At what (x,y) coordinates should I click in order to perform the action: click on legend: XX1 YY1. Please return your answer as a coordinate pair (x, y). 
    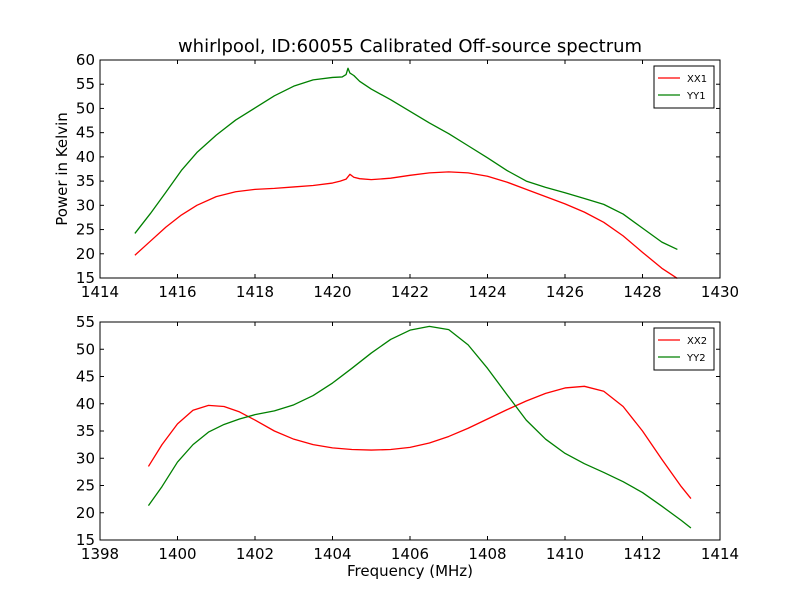
    Looking at the image, I should click on (684, 87).